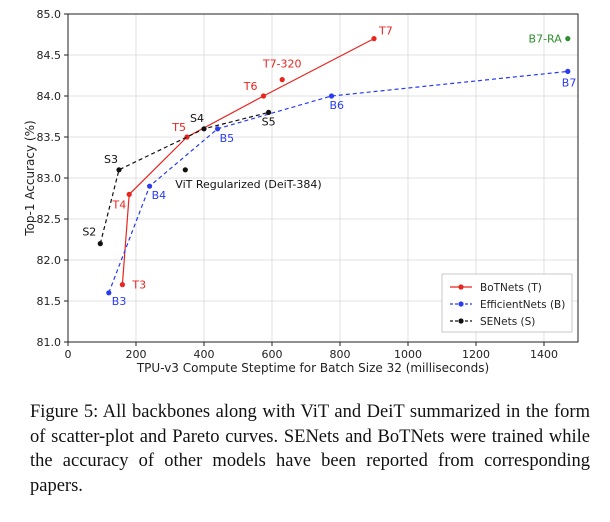 The width and height of the screenshot is (610, 522). What do you see at coordinates (119, 170) in the screenshot?
I see `data-point-s3` at bounding box center [119, 170].